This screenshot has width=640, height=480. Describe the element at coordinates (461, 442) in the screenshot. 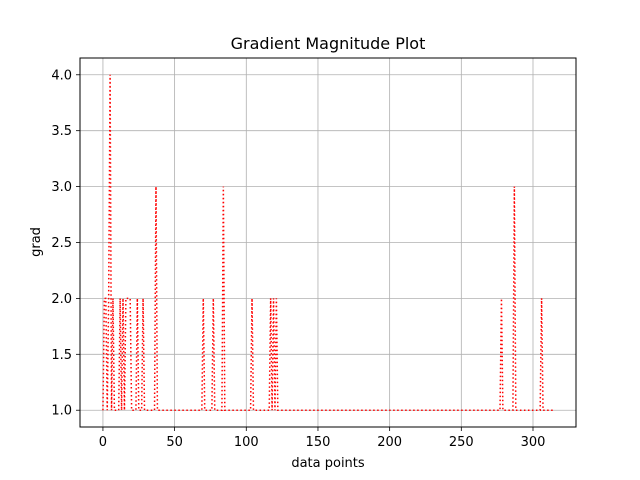

I see `x-tick-label: 250` at that location.